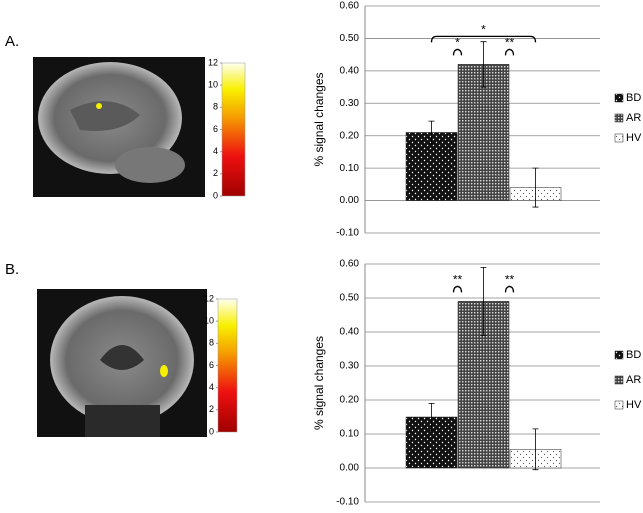  I want to click on panel-label: A., so click(12, 41).